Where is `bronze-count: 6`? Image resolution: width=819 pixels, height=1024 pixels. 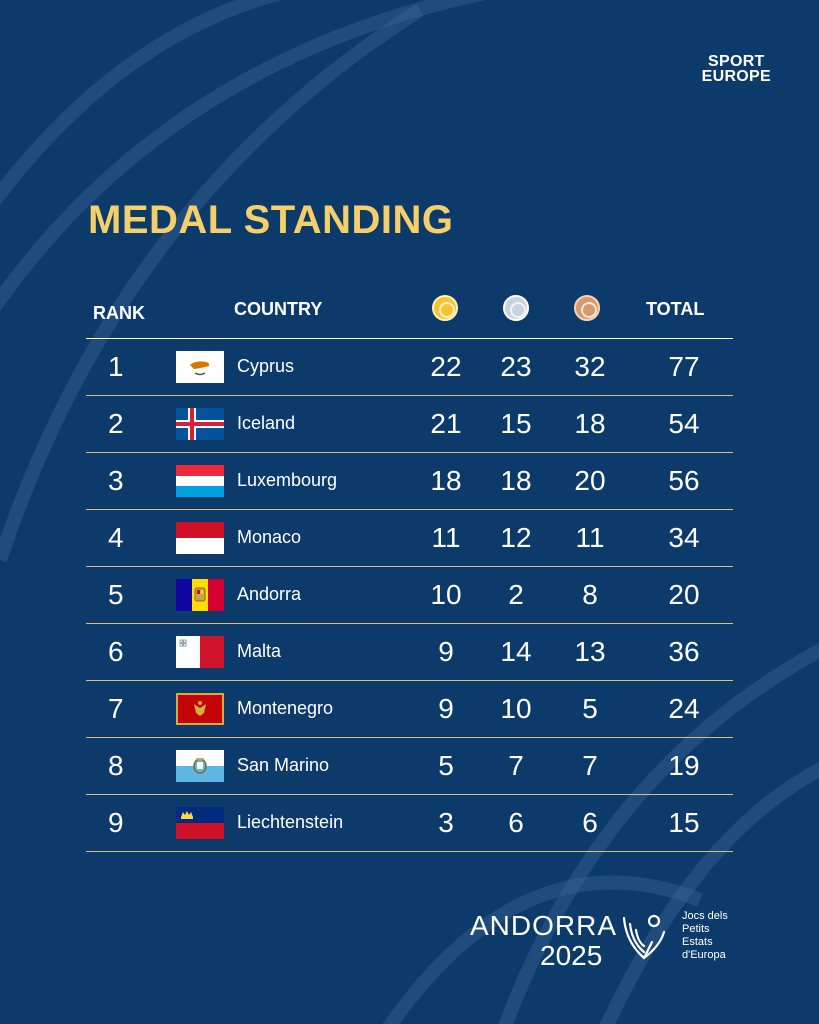 bronze-count: 6 is located at coordinates (590, 822).